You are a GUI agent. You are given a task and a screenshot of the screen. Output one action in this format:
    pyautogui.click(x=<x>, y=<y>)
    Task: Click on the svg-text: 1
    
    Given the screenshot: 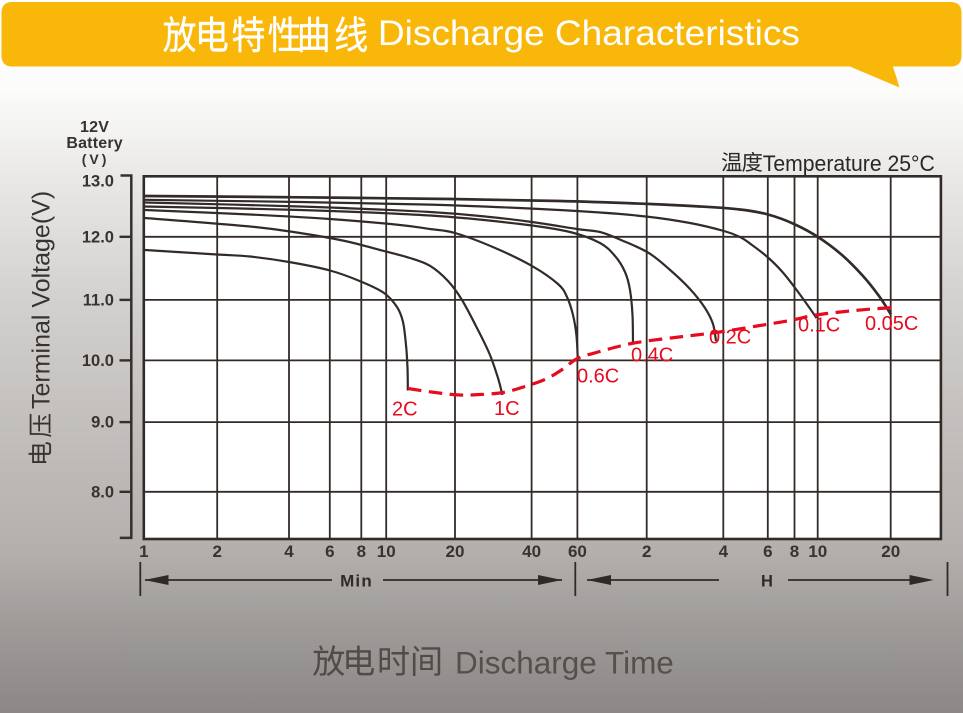 What is the action you would take?
    pyautogui.click(x=143, y=551)
    